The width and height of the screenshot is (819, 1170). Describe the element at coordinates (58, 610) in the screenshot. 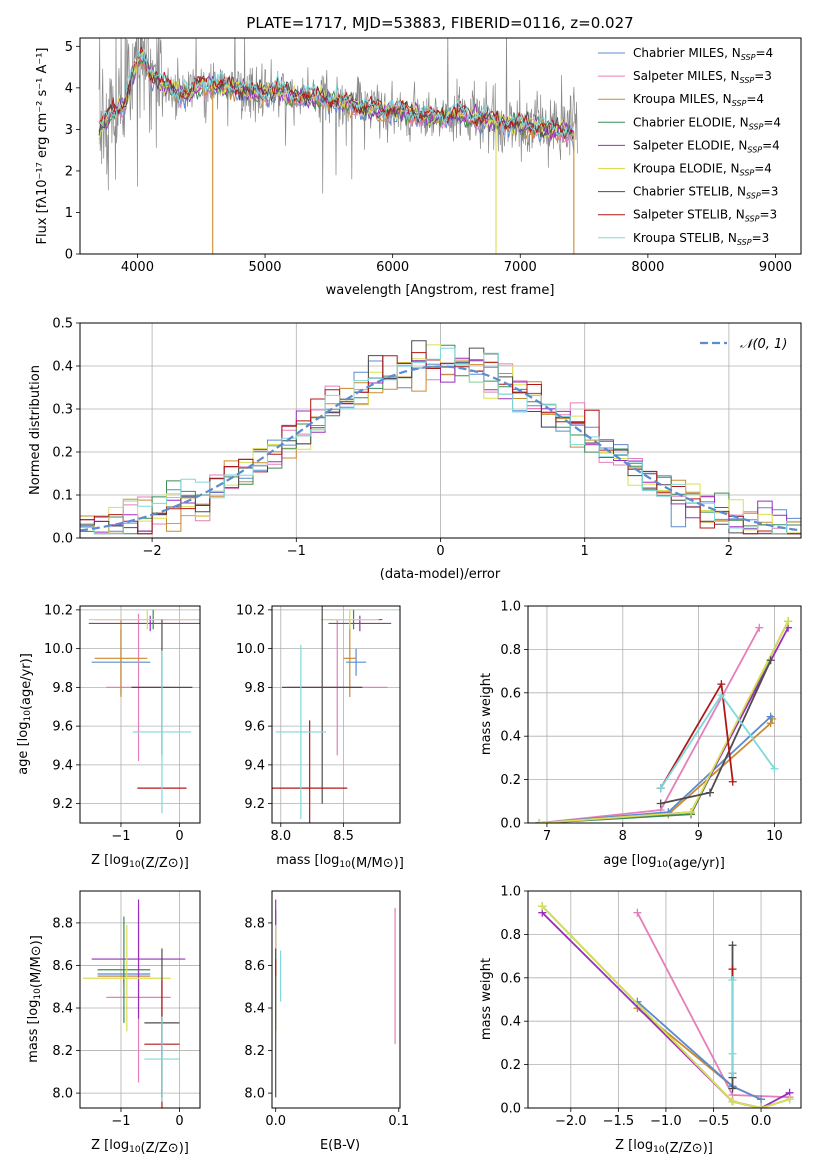

I see `y-tick-label: 10.2` at that location.